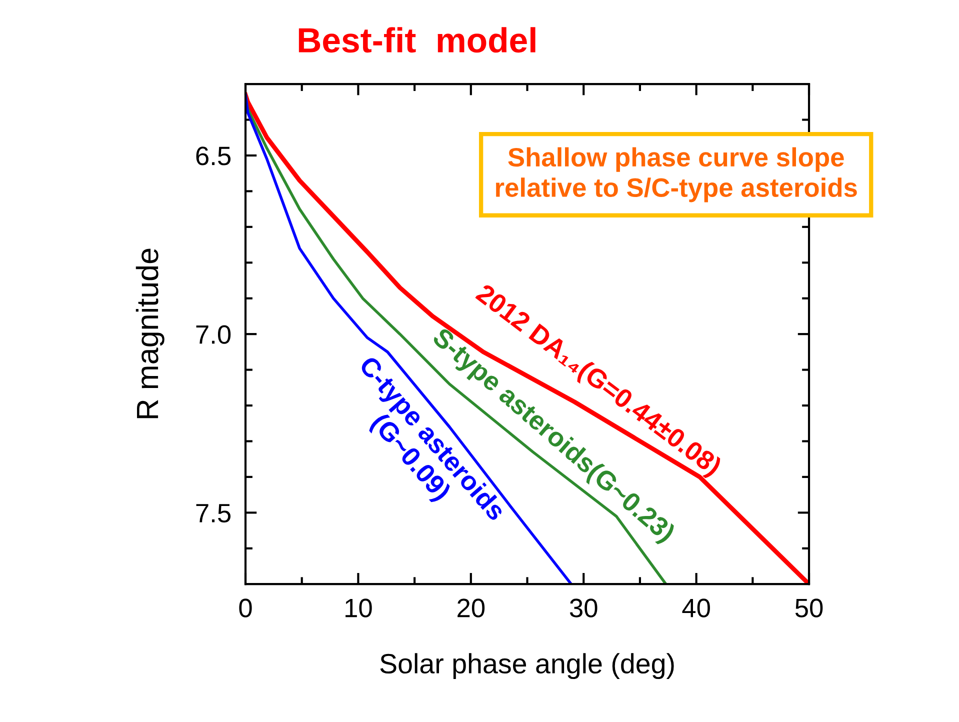 The height and width of the screenshot is (722, 959). What do you see at coordinates (471, 608) in the screenshot?
I see `x-tick-label: 20` at bounding box center [471, 608].